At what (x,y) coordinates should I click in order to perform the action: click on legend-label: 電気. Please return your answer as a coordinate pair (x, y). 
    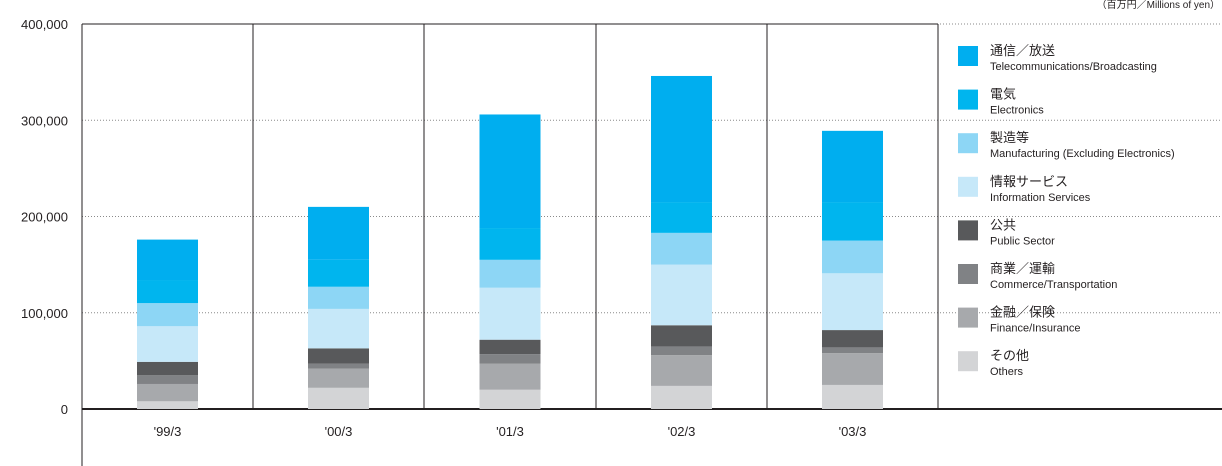
    Looking at the image, I should click on (1003, 94).